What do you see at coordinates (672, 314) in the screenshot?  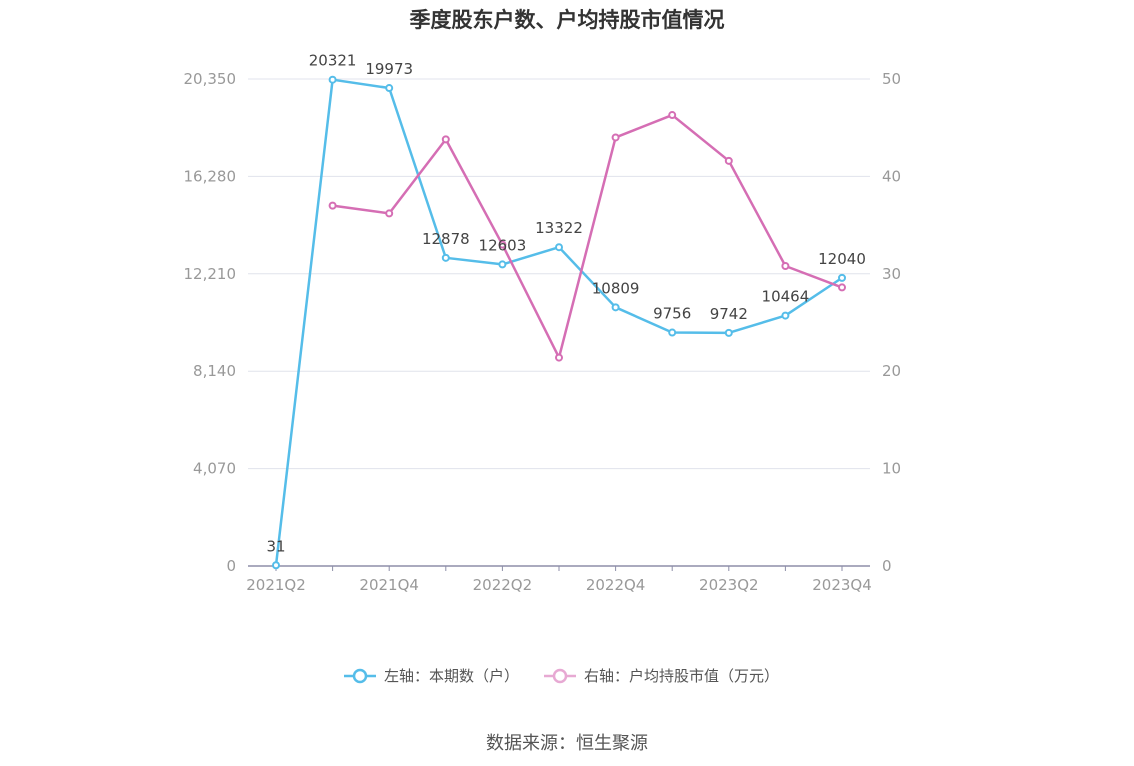 I see `data-label: 9756` at bounding box center [672, 314].